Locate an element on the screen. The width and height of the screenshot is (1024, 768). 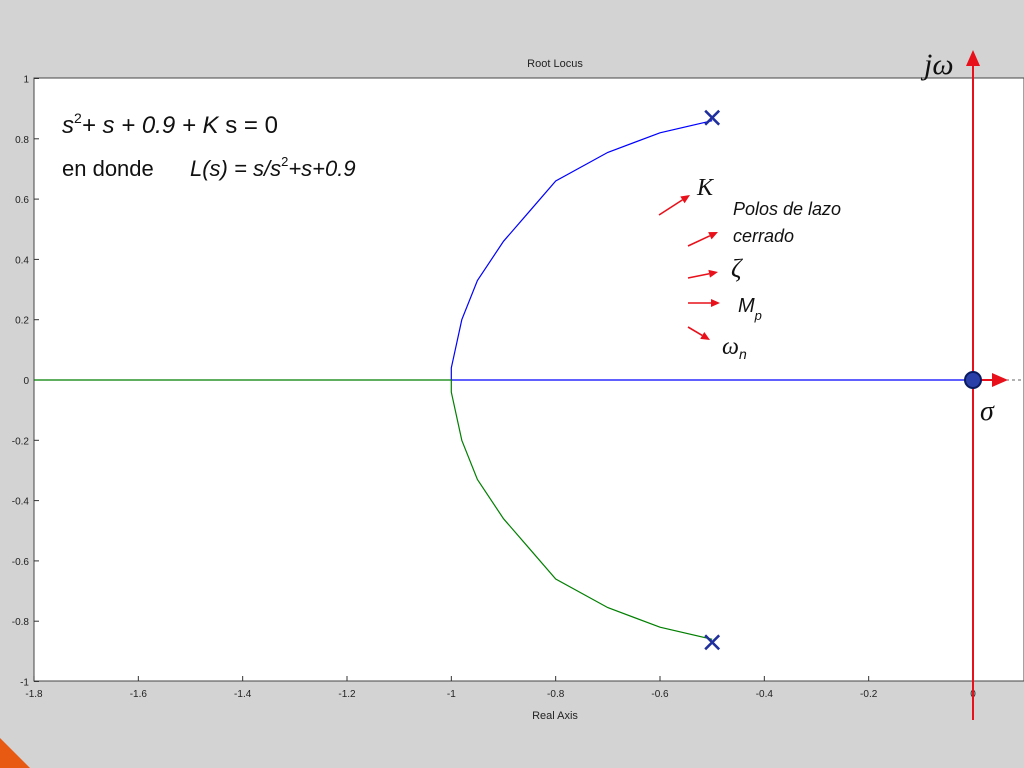
x-tick-label: -0.2 is located at coordinates (869, 694).